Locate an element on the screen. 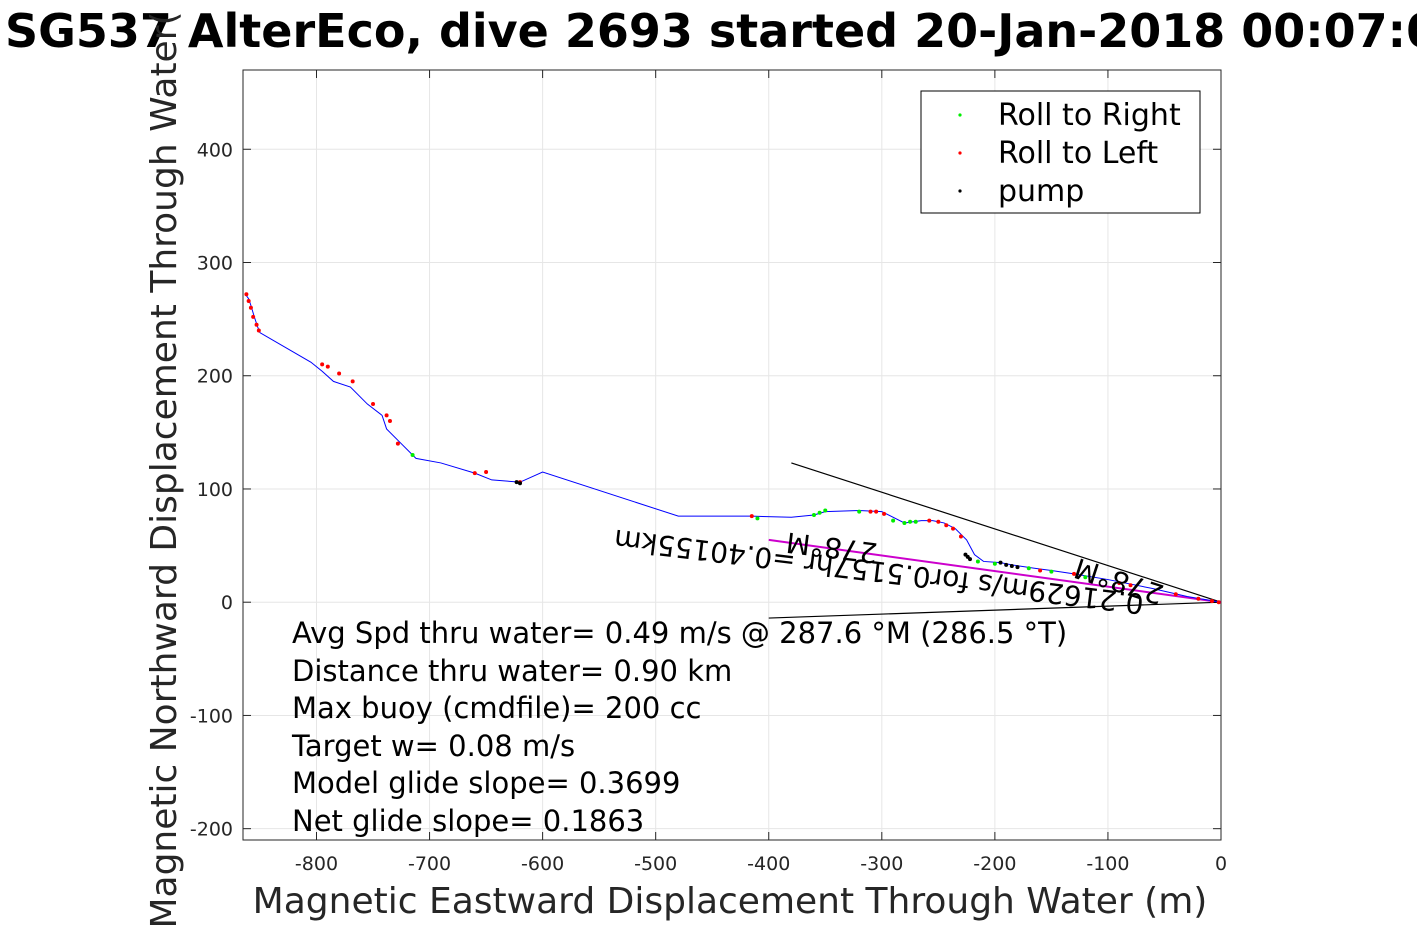 The image size is (1417, 945). x-tick-label: -800 is located at coordinates (316, 864).